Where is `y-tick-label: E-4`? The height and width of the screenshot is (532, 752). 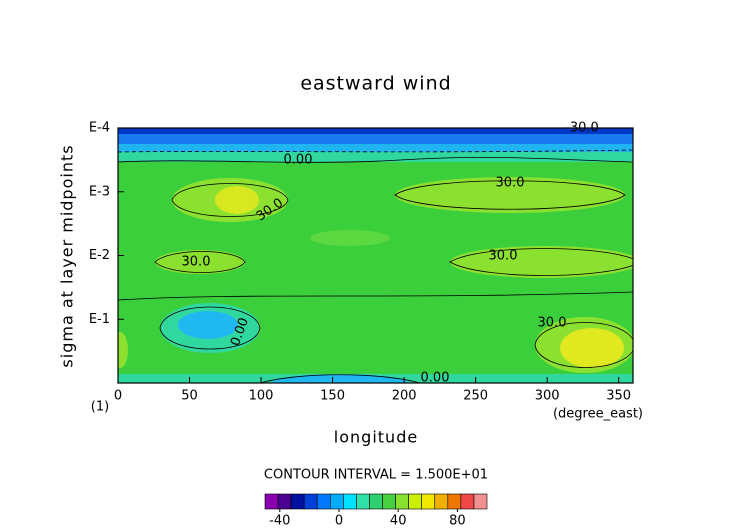
y-tick-label: E-4 is located at coordinates (99, 128).